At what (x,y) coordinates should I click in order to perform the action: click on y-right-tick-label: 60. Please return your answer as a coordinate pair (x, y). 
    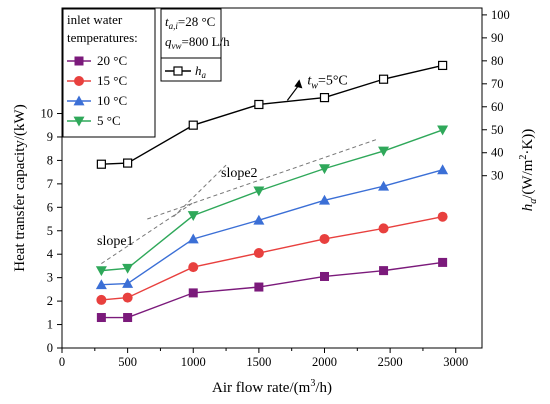
    Looking at the image, I should click on (497, 107).